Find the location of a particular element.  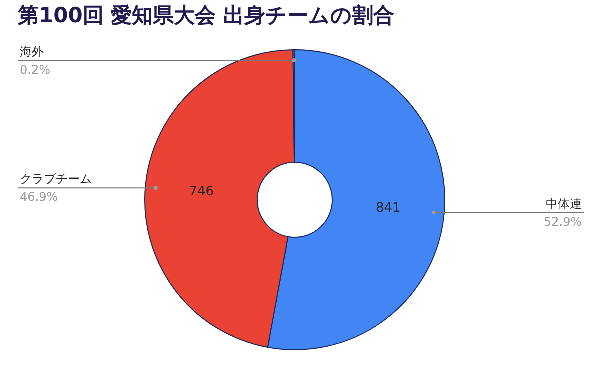

data-label: 746 is located at coordinates (201, 192).